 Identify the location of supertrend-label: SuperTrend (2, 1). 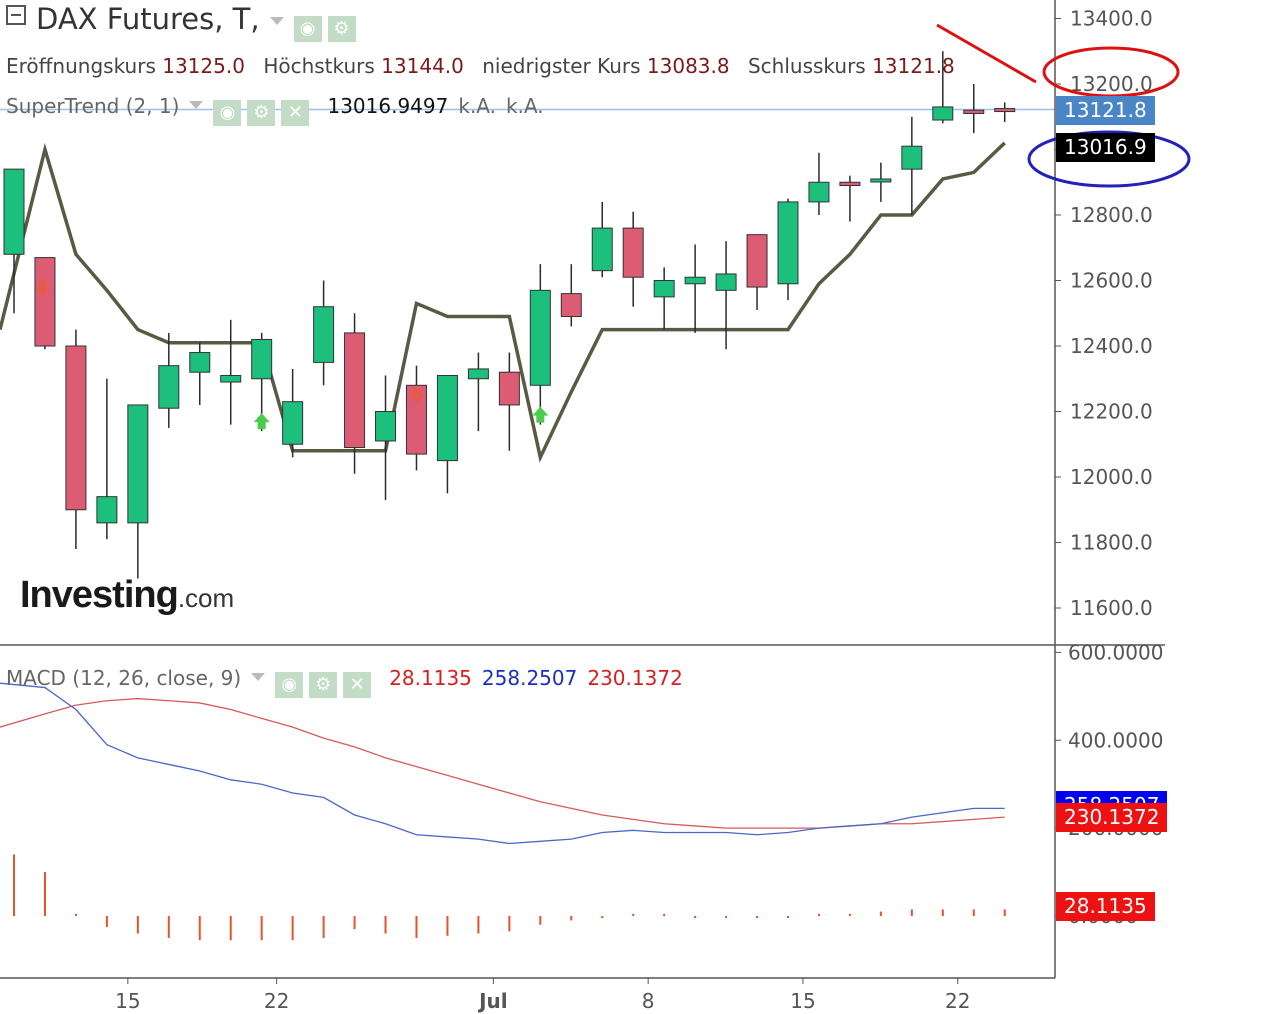
(93, 106).